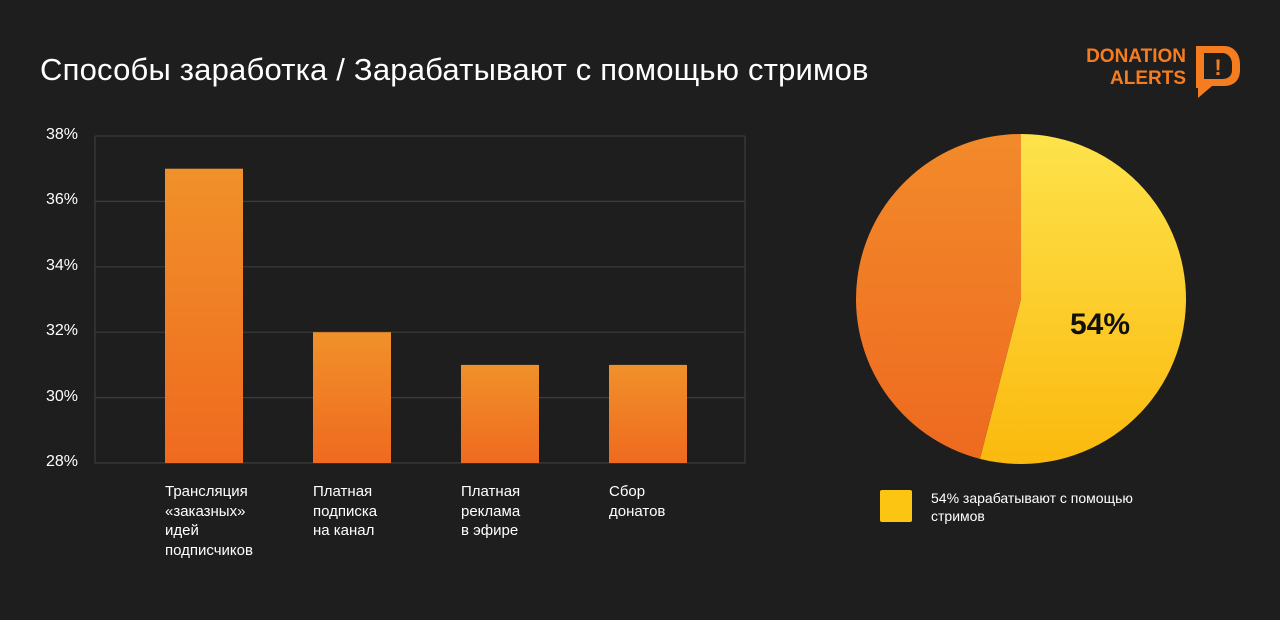  I want to click on y-tick-label: 30%, so click(61, 396).